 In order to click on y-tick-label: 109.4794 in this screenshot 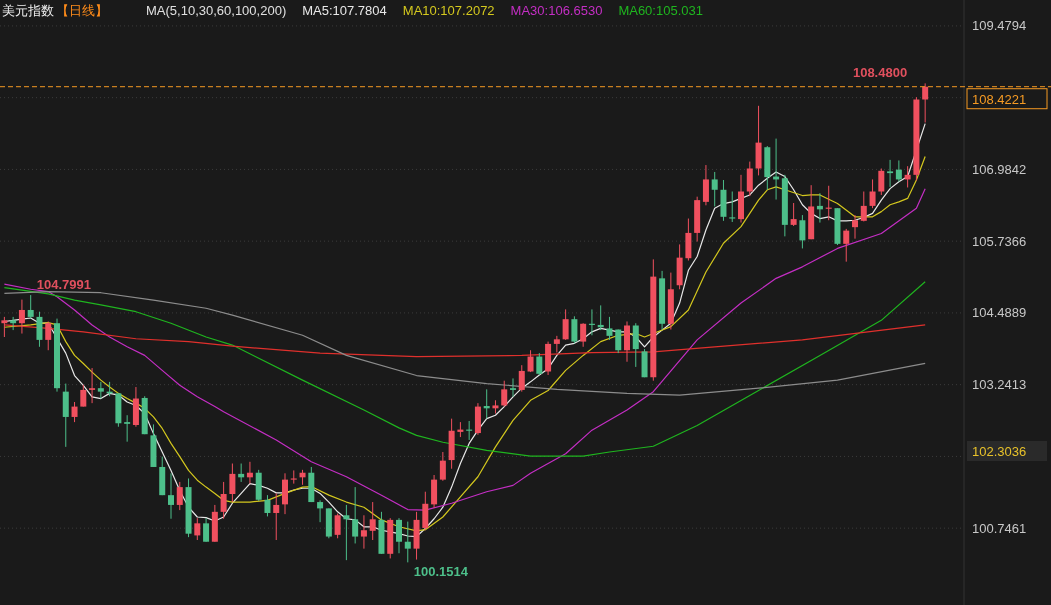, I will do `click(999, 26)`.